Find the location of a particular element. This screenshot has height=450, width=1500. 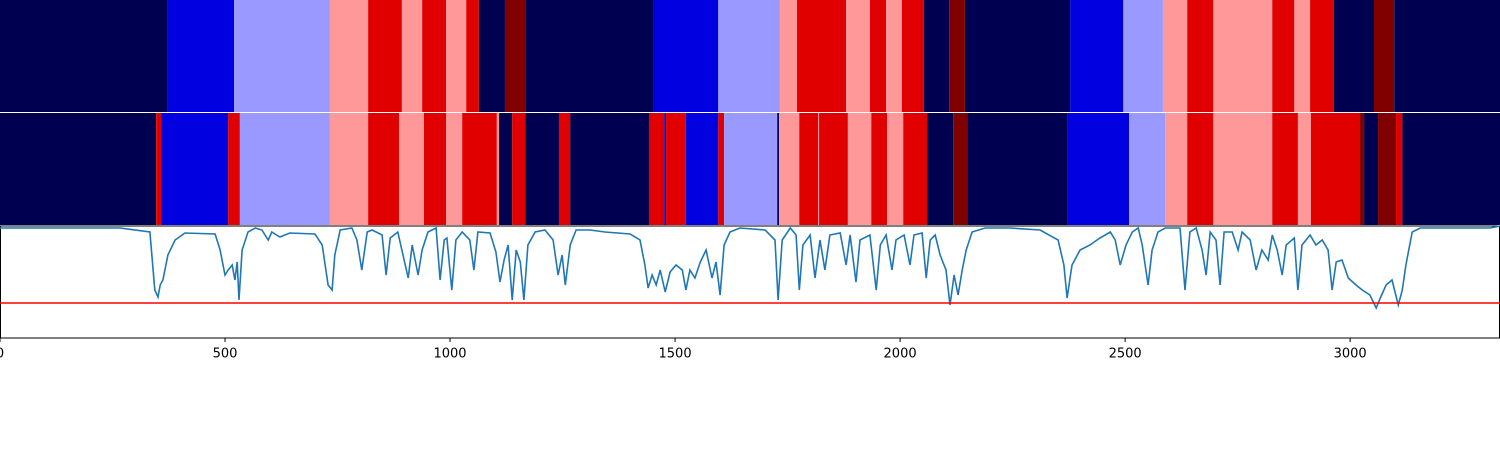

x-tick-label: 500 is located at coordinates (225, 354).